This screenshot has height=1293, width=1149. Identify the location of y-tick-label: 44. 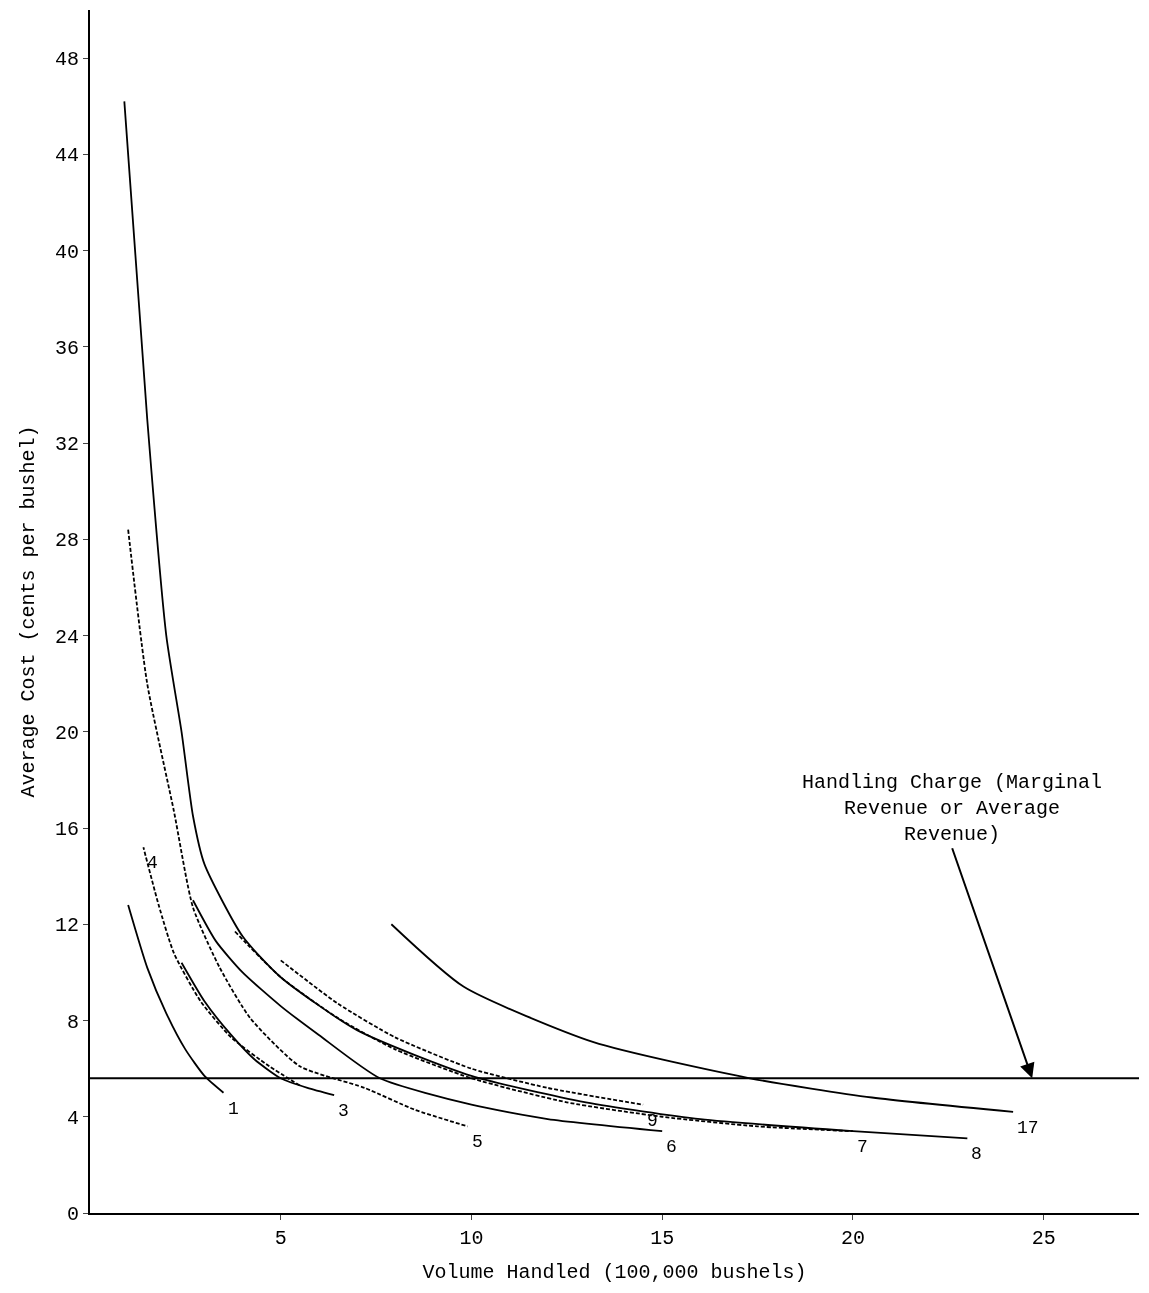
(66, 156).